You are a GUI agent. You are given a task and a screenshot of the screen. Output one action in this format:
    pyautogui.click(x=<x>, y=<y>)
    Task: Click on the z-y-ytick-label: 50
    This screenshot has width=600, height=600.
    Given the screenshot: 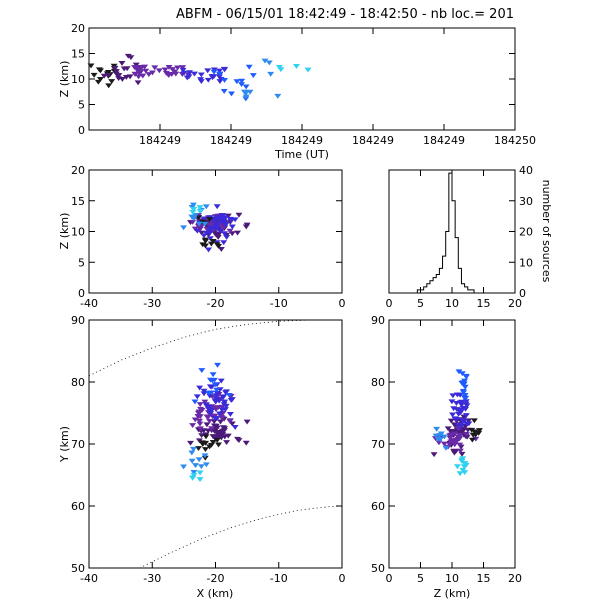 What is the action you would take?
    pyautogui.click(x=378, y=568)
    